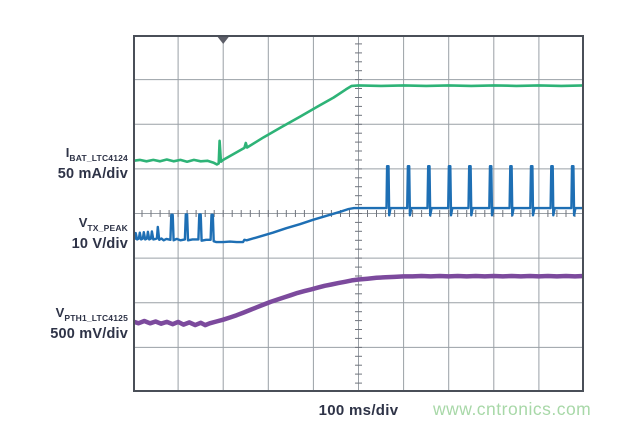 The width and height of the screenshot is (619, 431). Describe the element at coordinates (512, 409) in the screenshot. I see `watermark-text: www.cntronics.com` at that location.